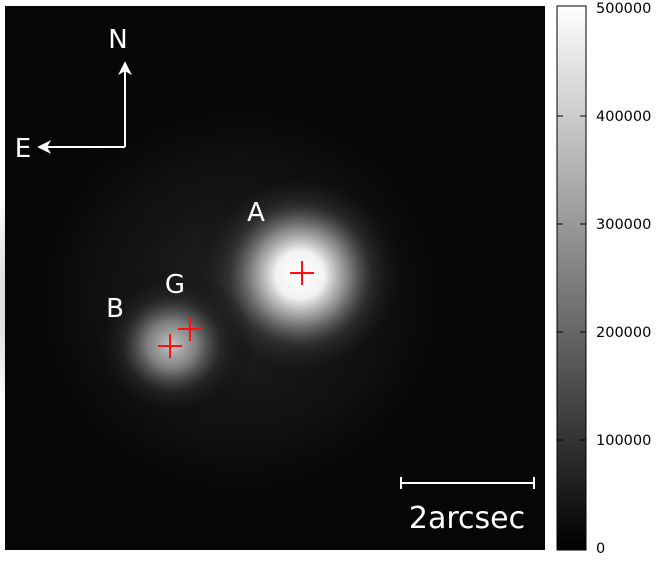 The height and width of the screenshot is (561, 664). I want to click on marker-a, so click(302, 273).